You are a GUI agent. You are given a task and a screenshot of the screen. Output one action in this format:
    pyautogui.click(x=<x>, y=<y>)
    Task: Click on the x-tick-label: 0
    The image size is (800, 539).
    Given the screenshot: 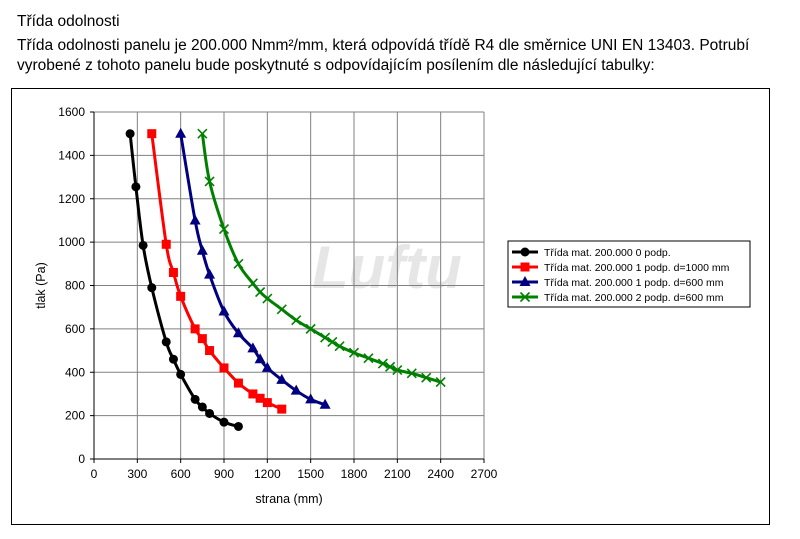 What is the action you would take?
    pyautogui.click(x=94, y=474)
    